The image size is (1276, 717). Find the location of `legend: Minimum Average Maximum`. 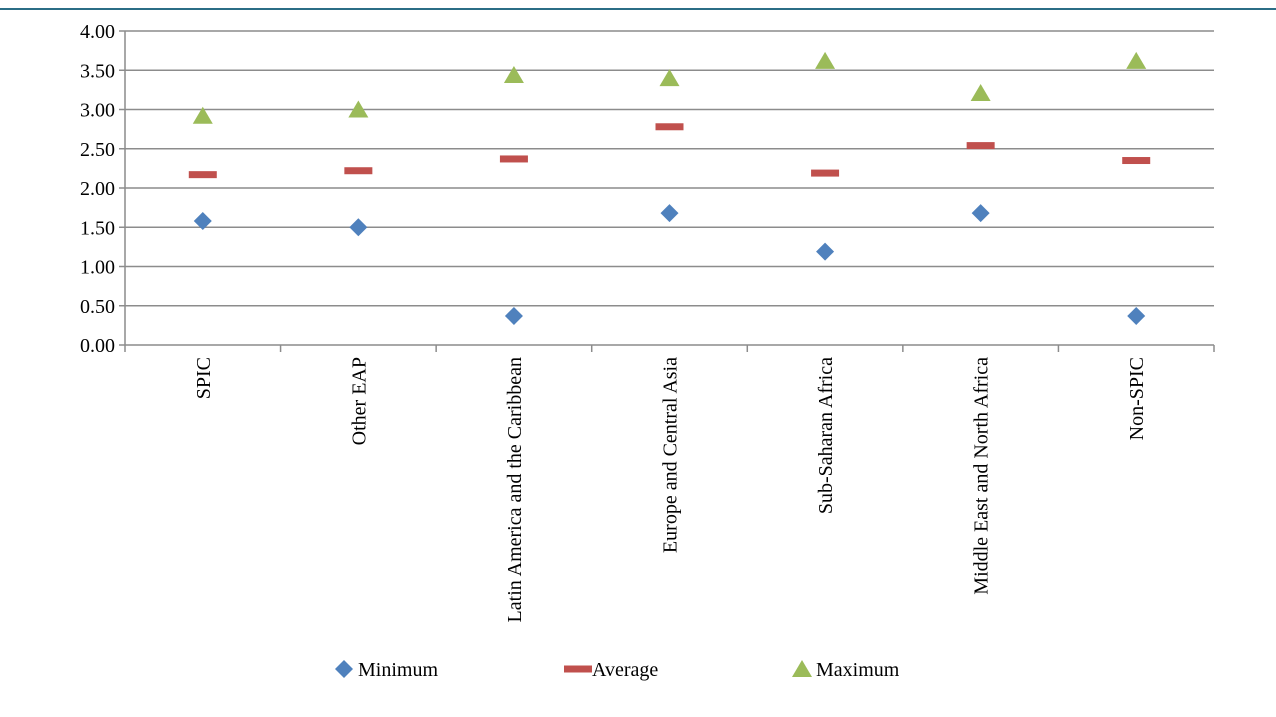

legend: Minimum Average Maximum is located at coordinates (617, 670).